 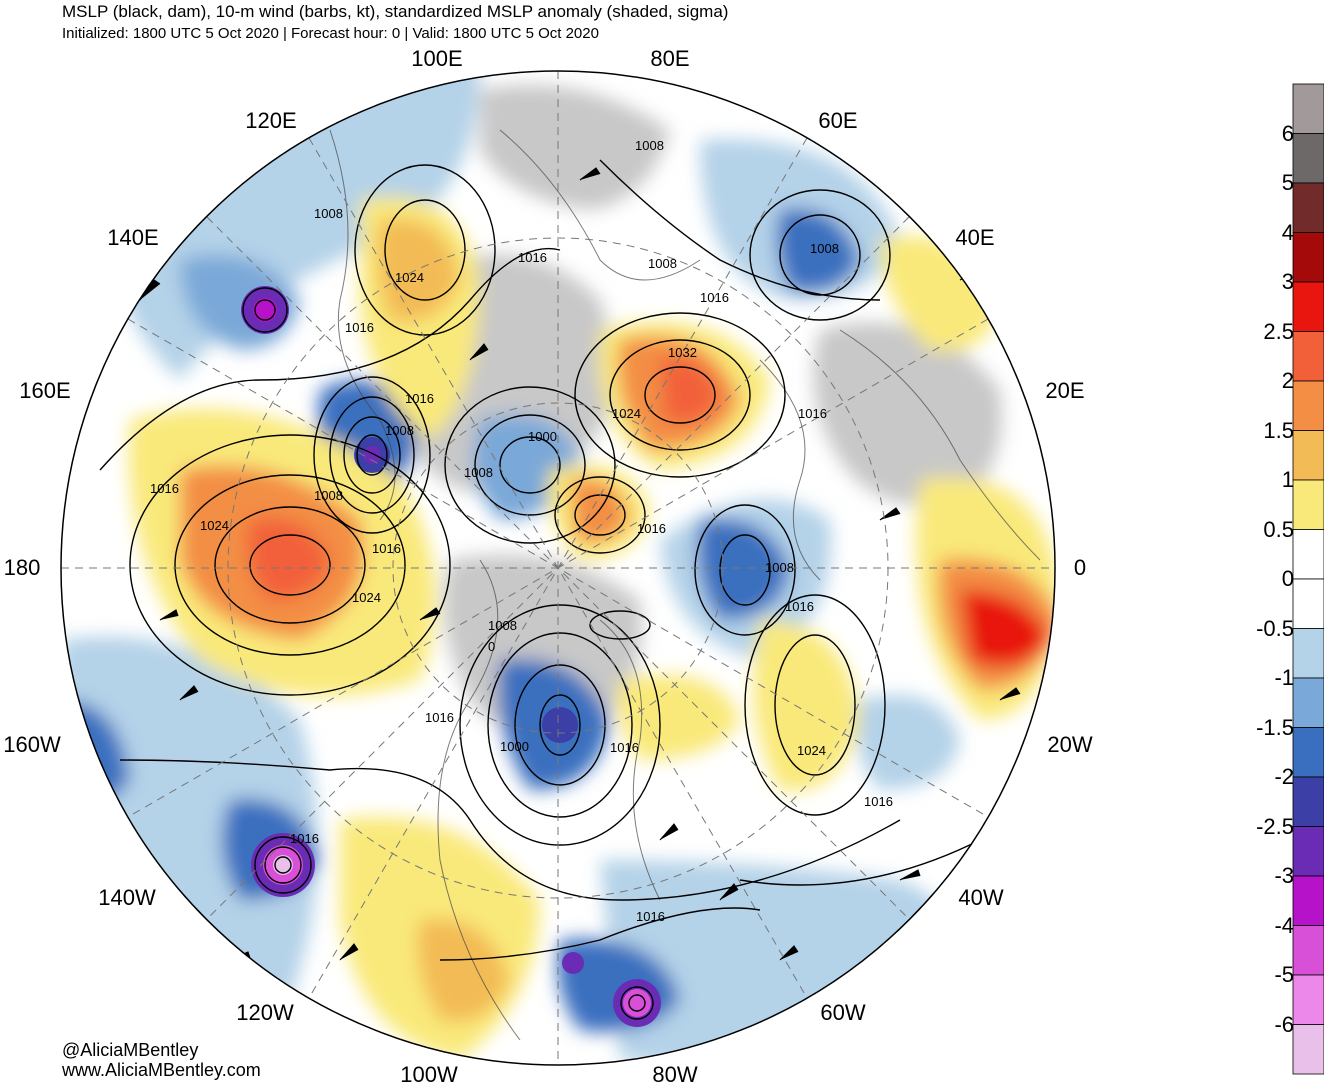 I want to click on longitude-label: 60W, so click(x=843, y=1012).